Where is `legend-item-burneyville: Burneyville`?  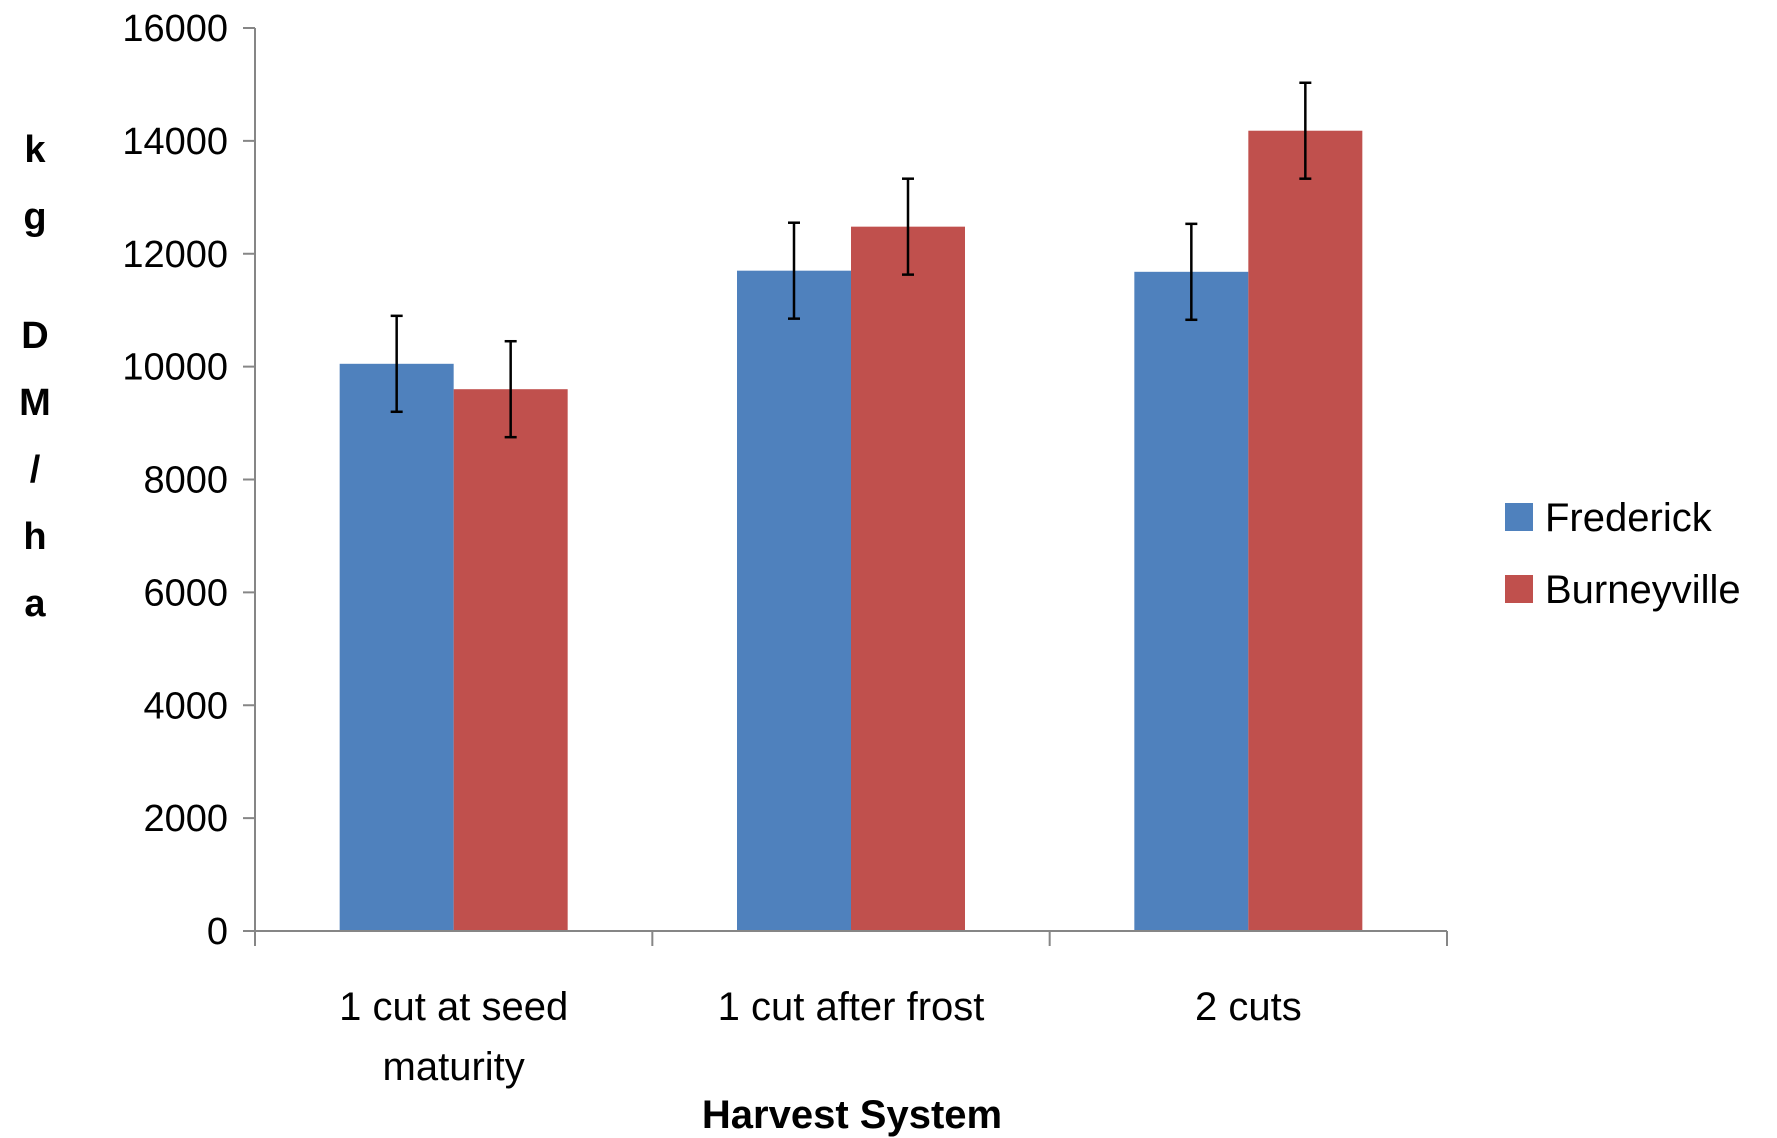
legend-item-burneyville: Burneyville is located at coordinates (1623, 590).